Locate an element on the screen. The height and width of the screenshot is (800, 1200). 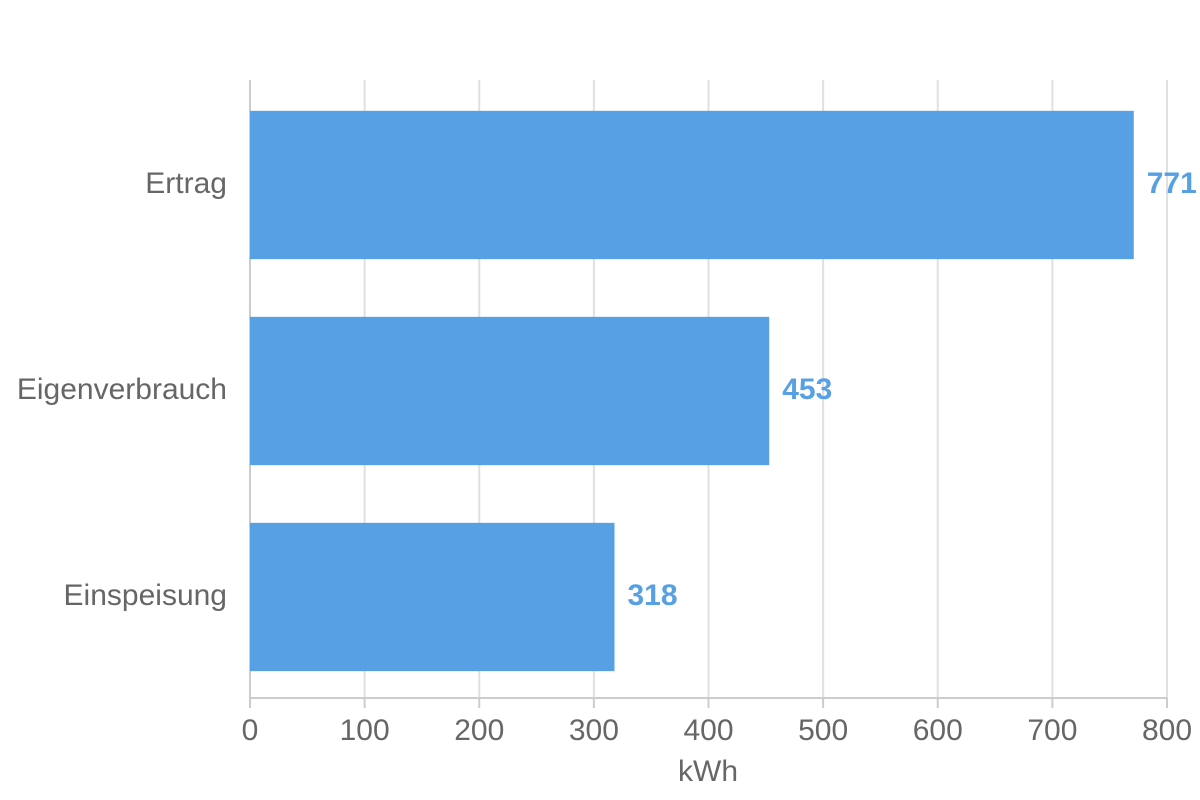
x-tick-label: 800 is located at coordinates (1167, 730).